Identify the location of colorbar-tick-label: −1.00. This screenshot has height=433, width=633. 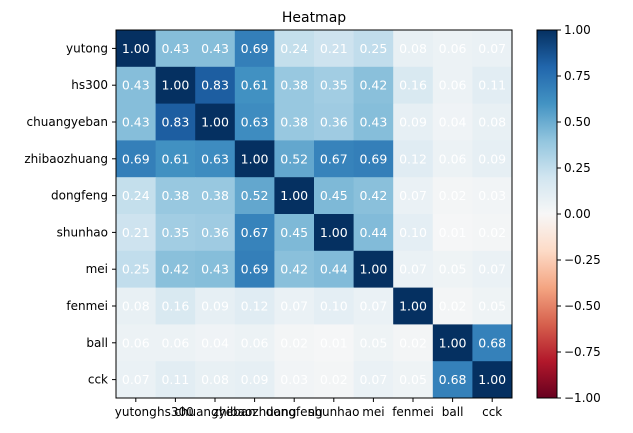
(582, 398).